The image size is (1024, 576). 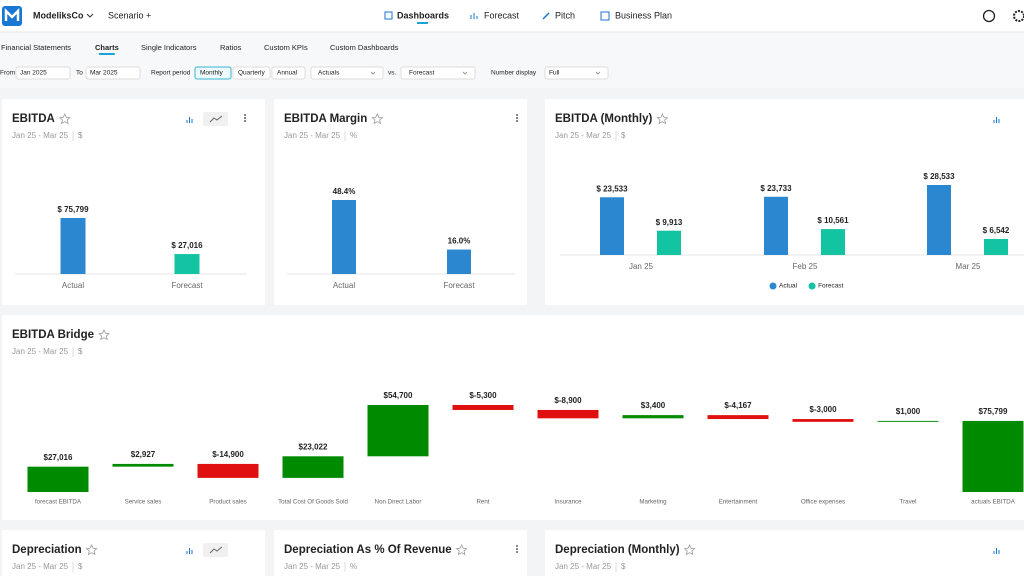 I want to click on value-label: $ 6,542, so click(x=996, y=230).